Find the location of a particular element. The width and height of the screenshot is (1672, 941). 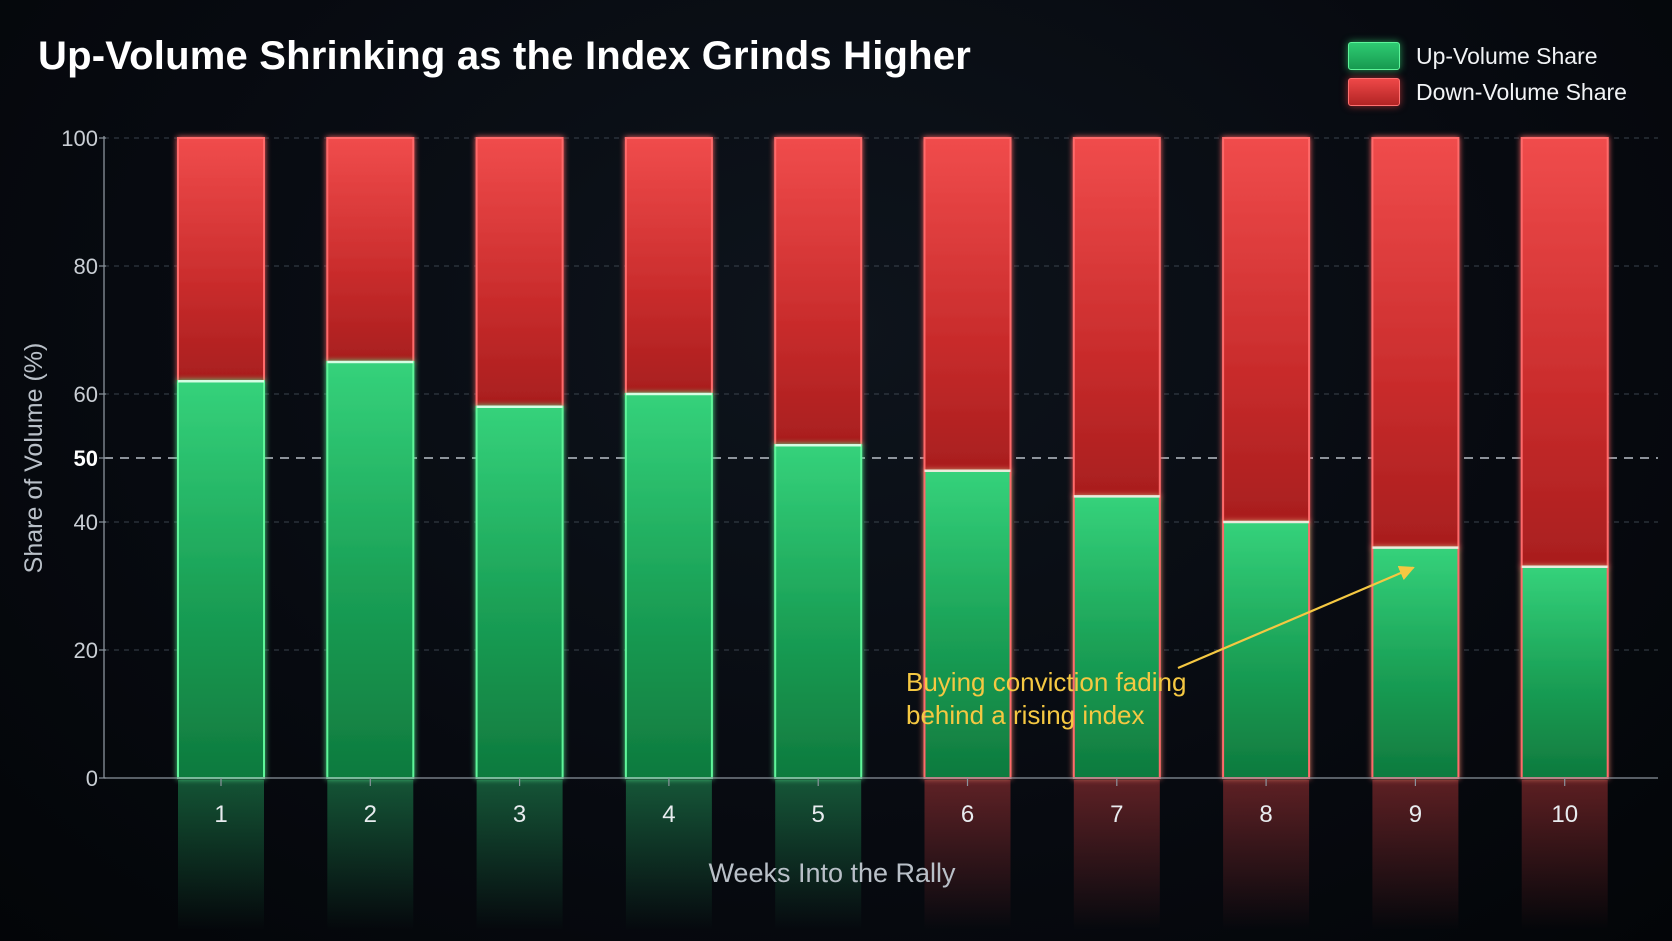

y-tick-label: 20 is located at coordinates (86, 650).